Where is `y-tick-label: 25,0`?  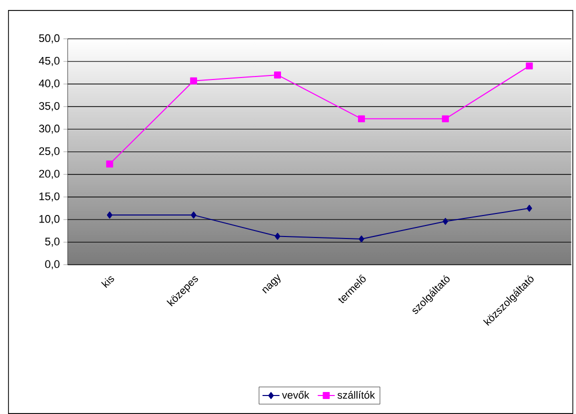 y-tick-label: 25,0 is located at coordinates (49, 151).